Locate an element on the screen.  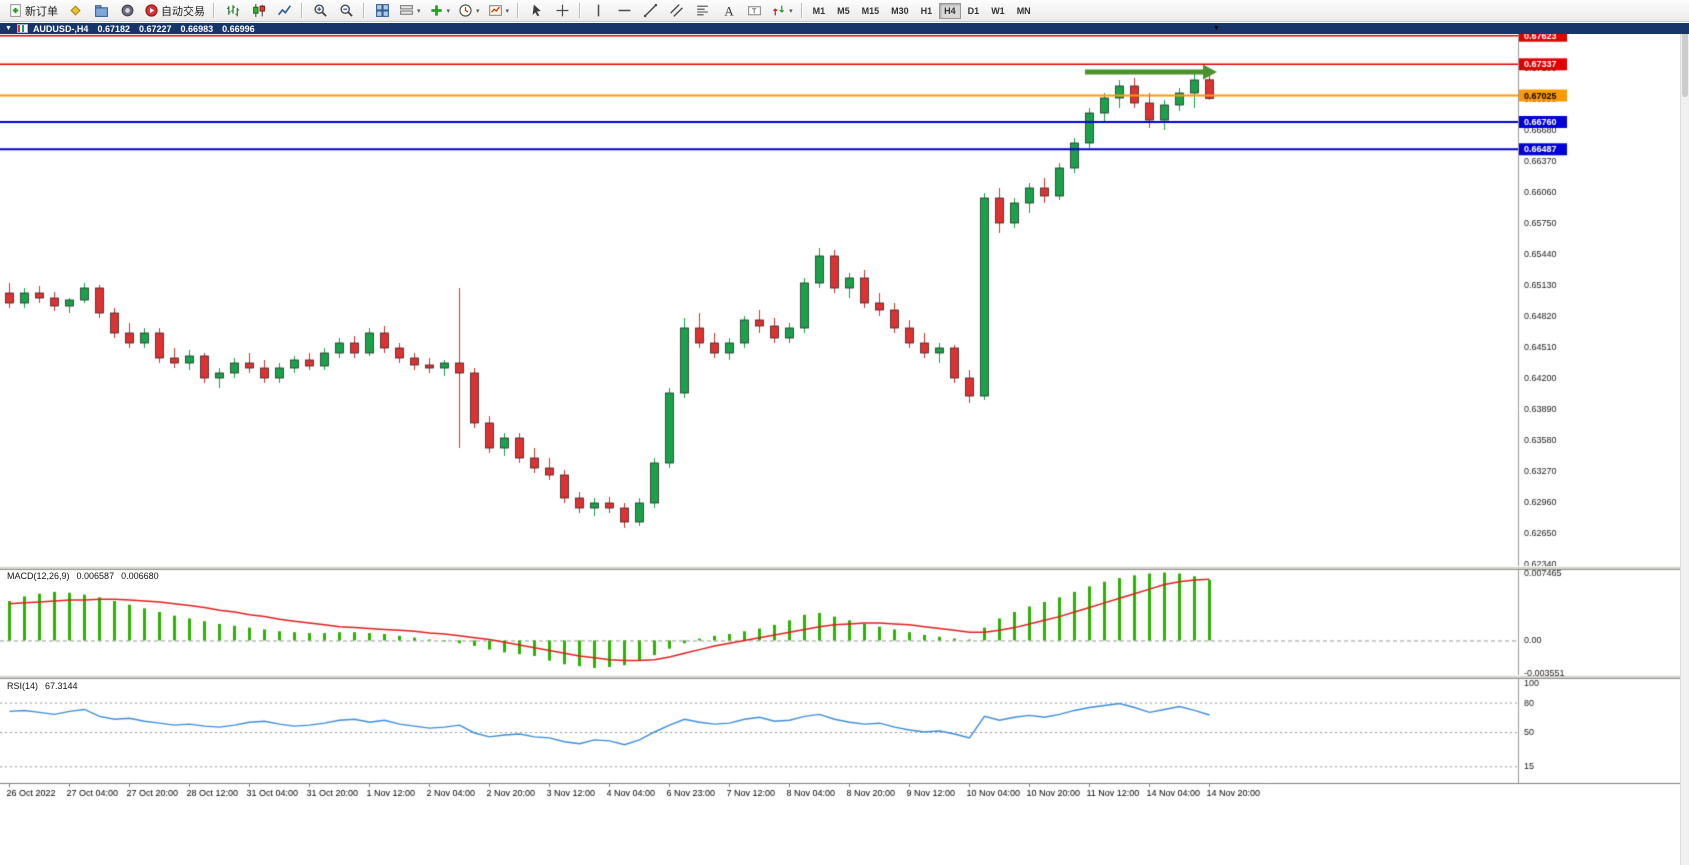
tile-windows-button is located at coordinates (382, 11).